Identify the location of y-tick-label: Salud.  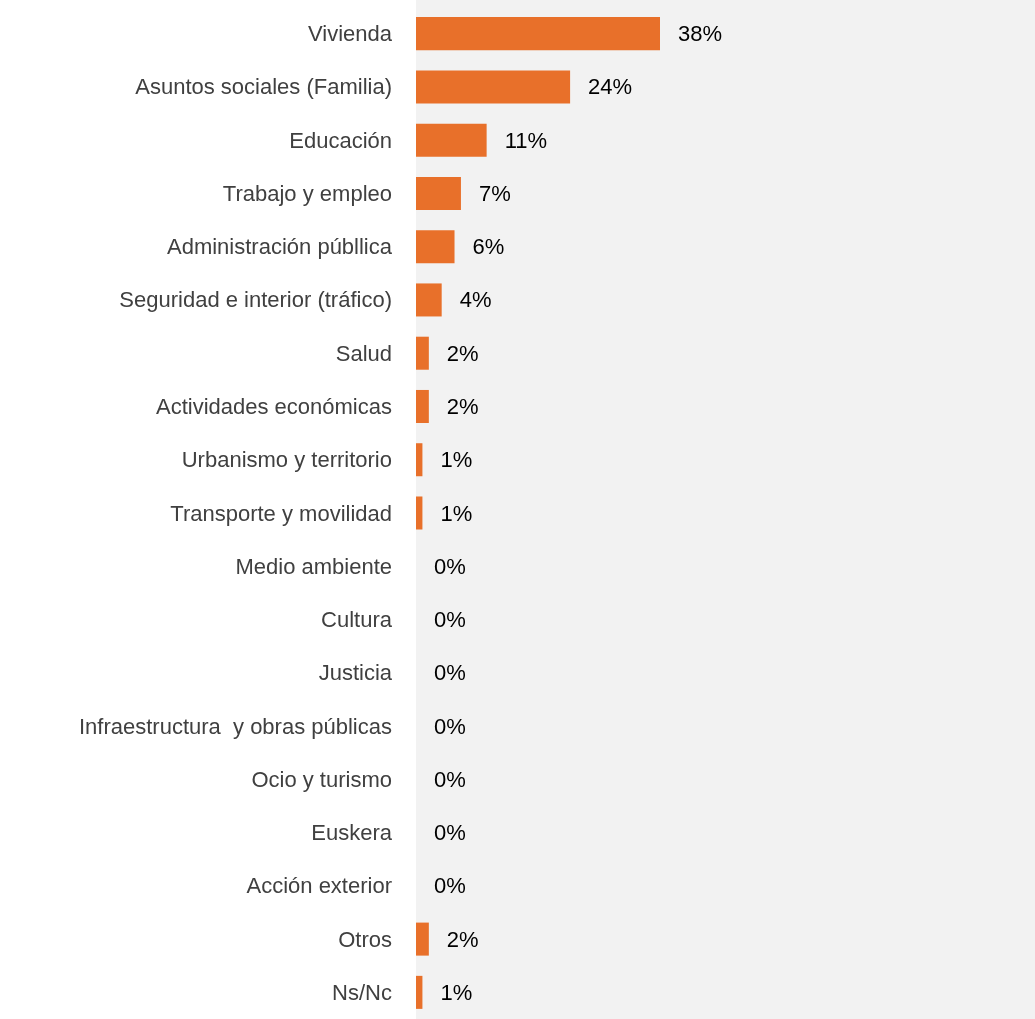
(363, 353).